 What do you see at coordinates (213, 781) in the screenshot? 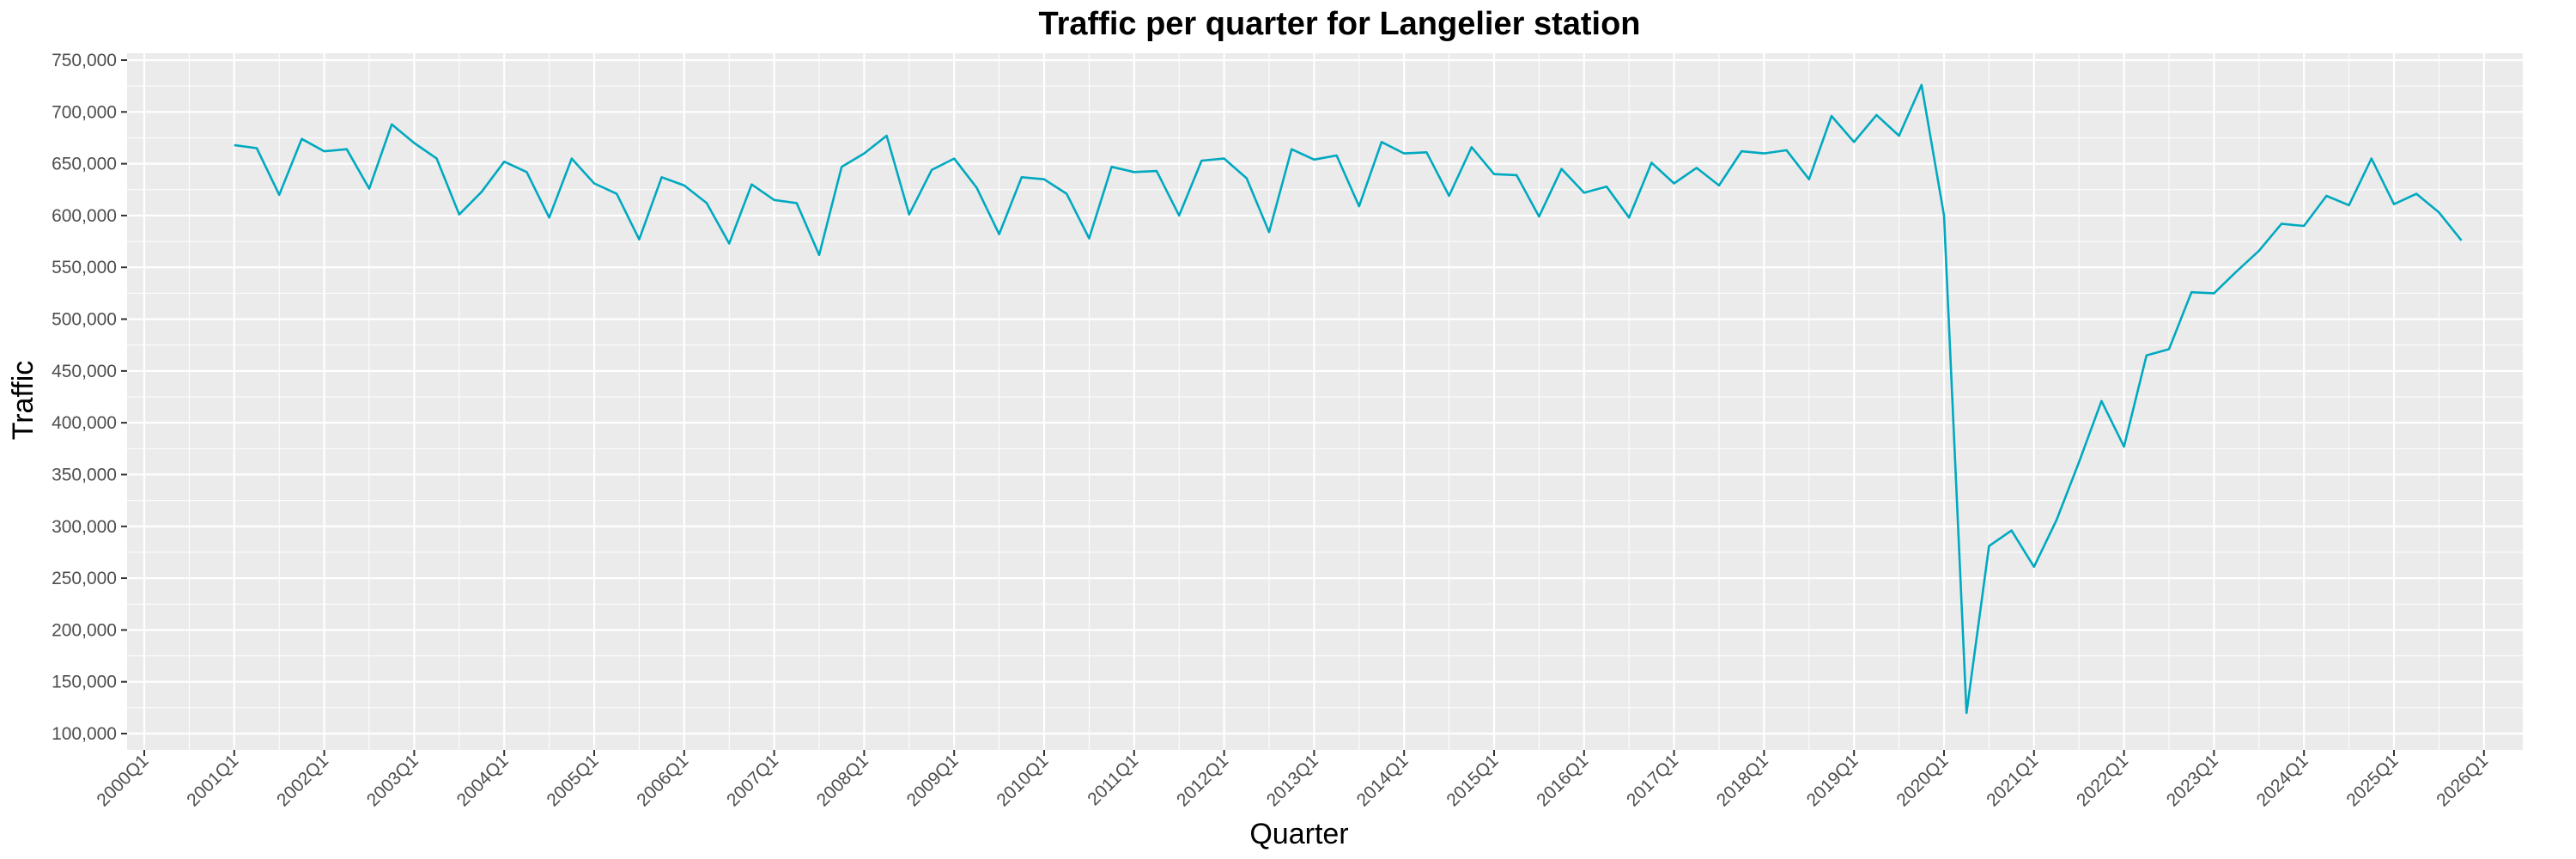
I see `x-tick-label: 2001Q1` at bounding box center [213, 781].